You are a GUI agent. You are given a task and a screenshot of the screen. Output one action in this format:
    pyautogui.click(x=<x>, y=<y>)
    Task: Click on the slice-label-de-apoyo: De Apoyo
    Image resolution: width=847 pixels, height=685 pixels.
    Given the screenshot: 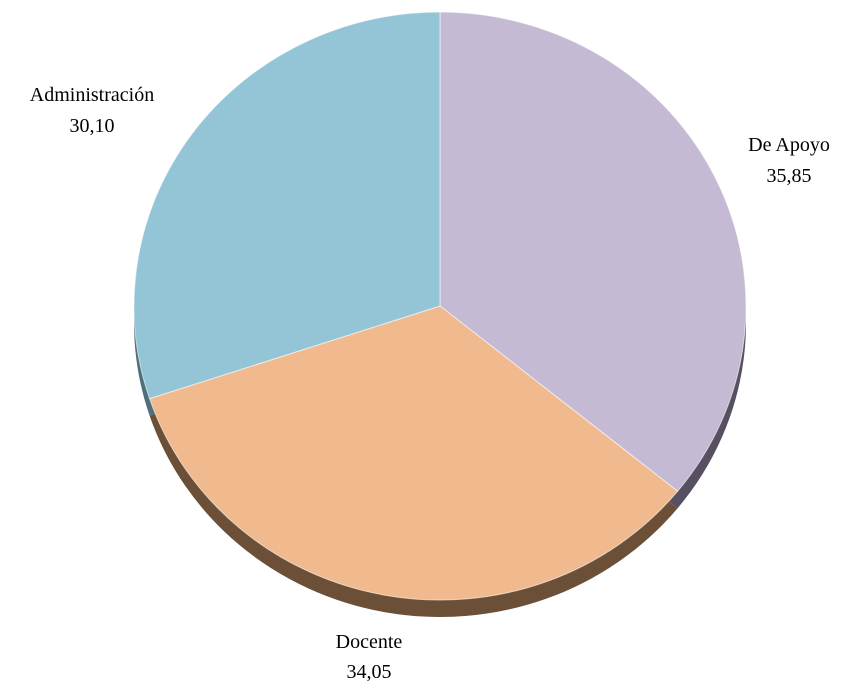 What is the action you would take?
    pyautogui.click(x=789, y=145)
    